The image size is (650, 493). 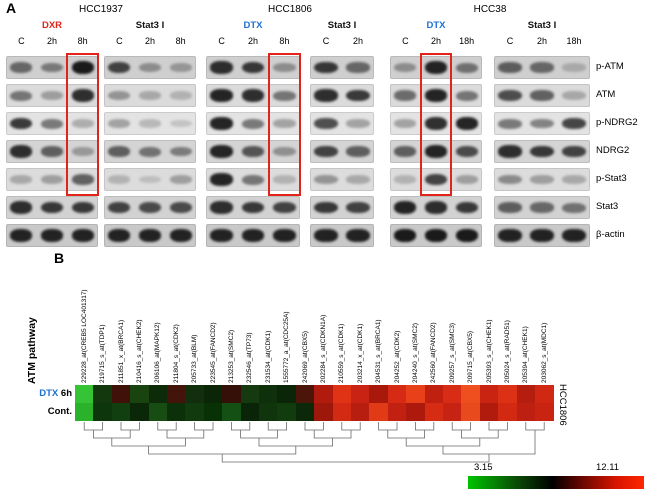 I want to click on heatmap-column-label: 205733_at(BLM), so click(x=195, y=358).